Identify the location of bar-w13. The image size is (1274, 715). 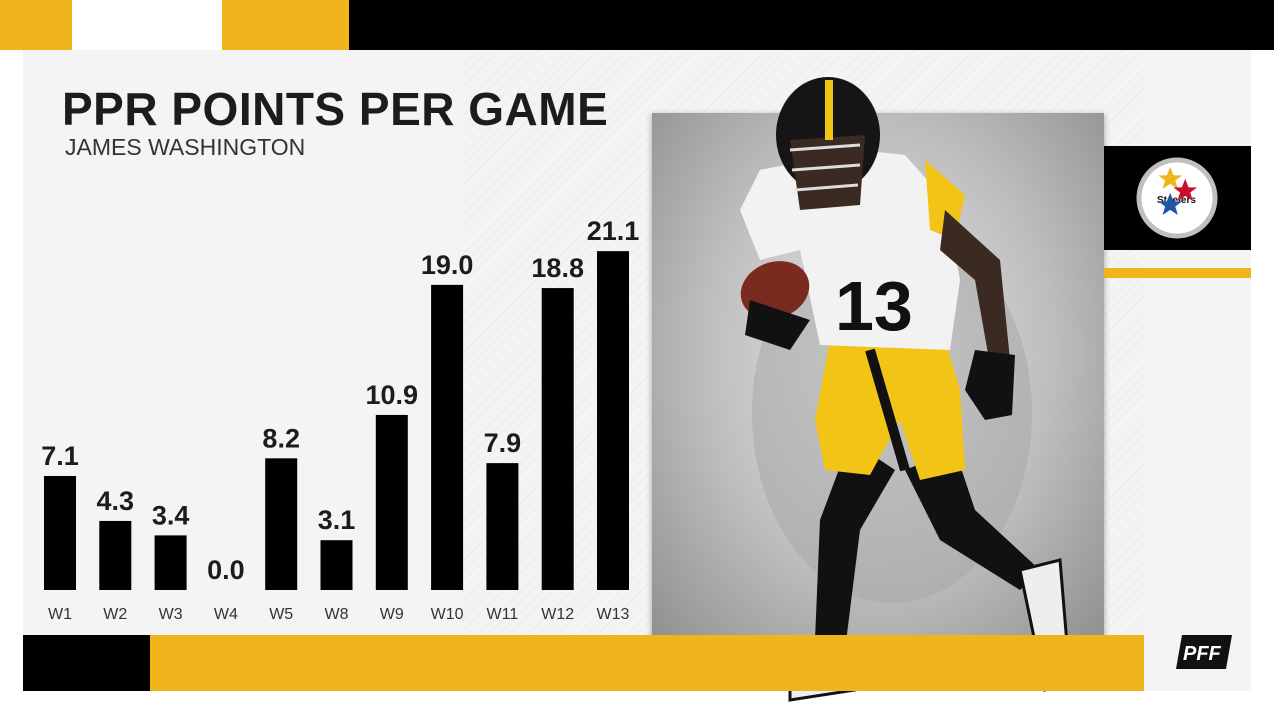
(613, 420).